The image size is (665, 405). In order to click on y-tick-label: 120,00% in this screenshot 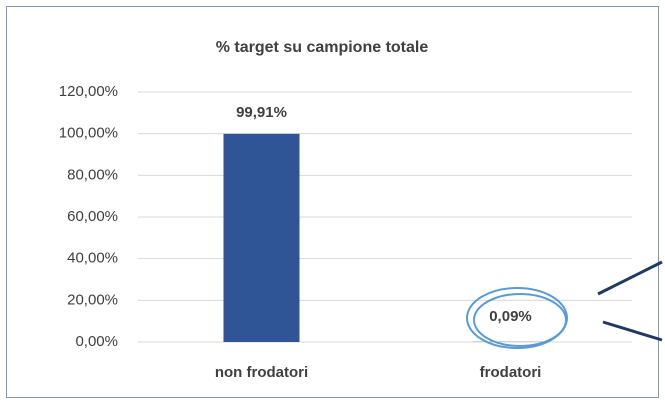, I will do `click(88, 91)`.